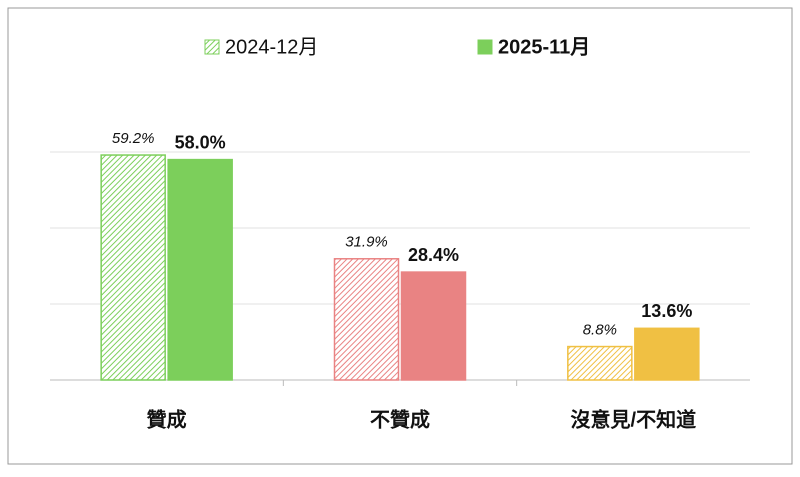 This screenshot has width=800, height=477. What do you see at coordinates (271, 47) in the screenshot?
I see `legend-label: 2024-12月` at bounding box center [271, 47].